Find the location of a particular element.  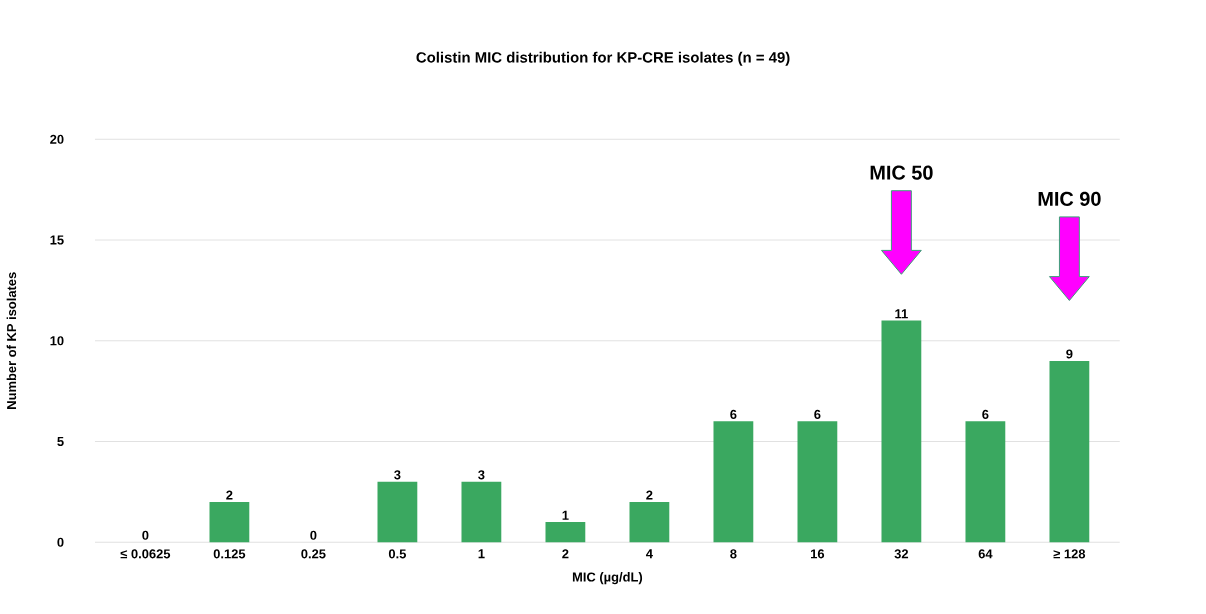

x-tick-label: ≥ 128 is located at coordinates (1069, 554).